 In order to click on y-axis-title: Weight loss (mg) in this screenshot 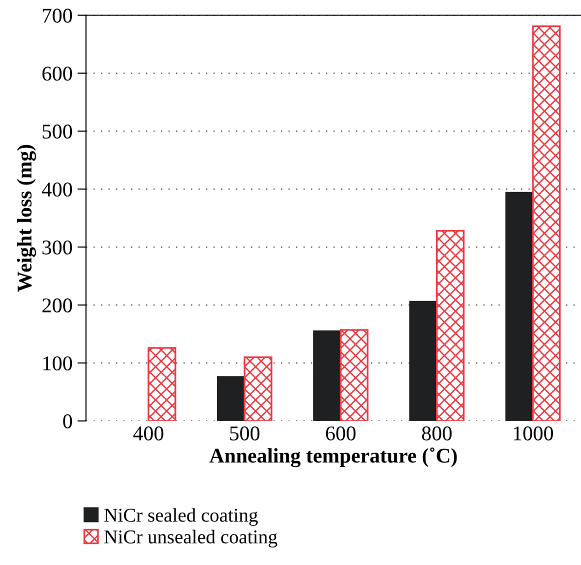, I will do `click(26, 218)`.